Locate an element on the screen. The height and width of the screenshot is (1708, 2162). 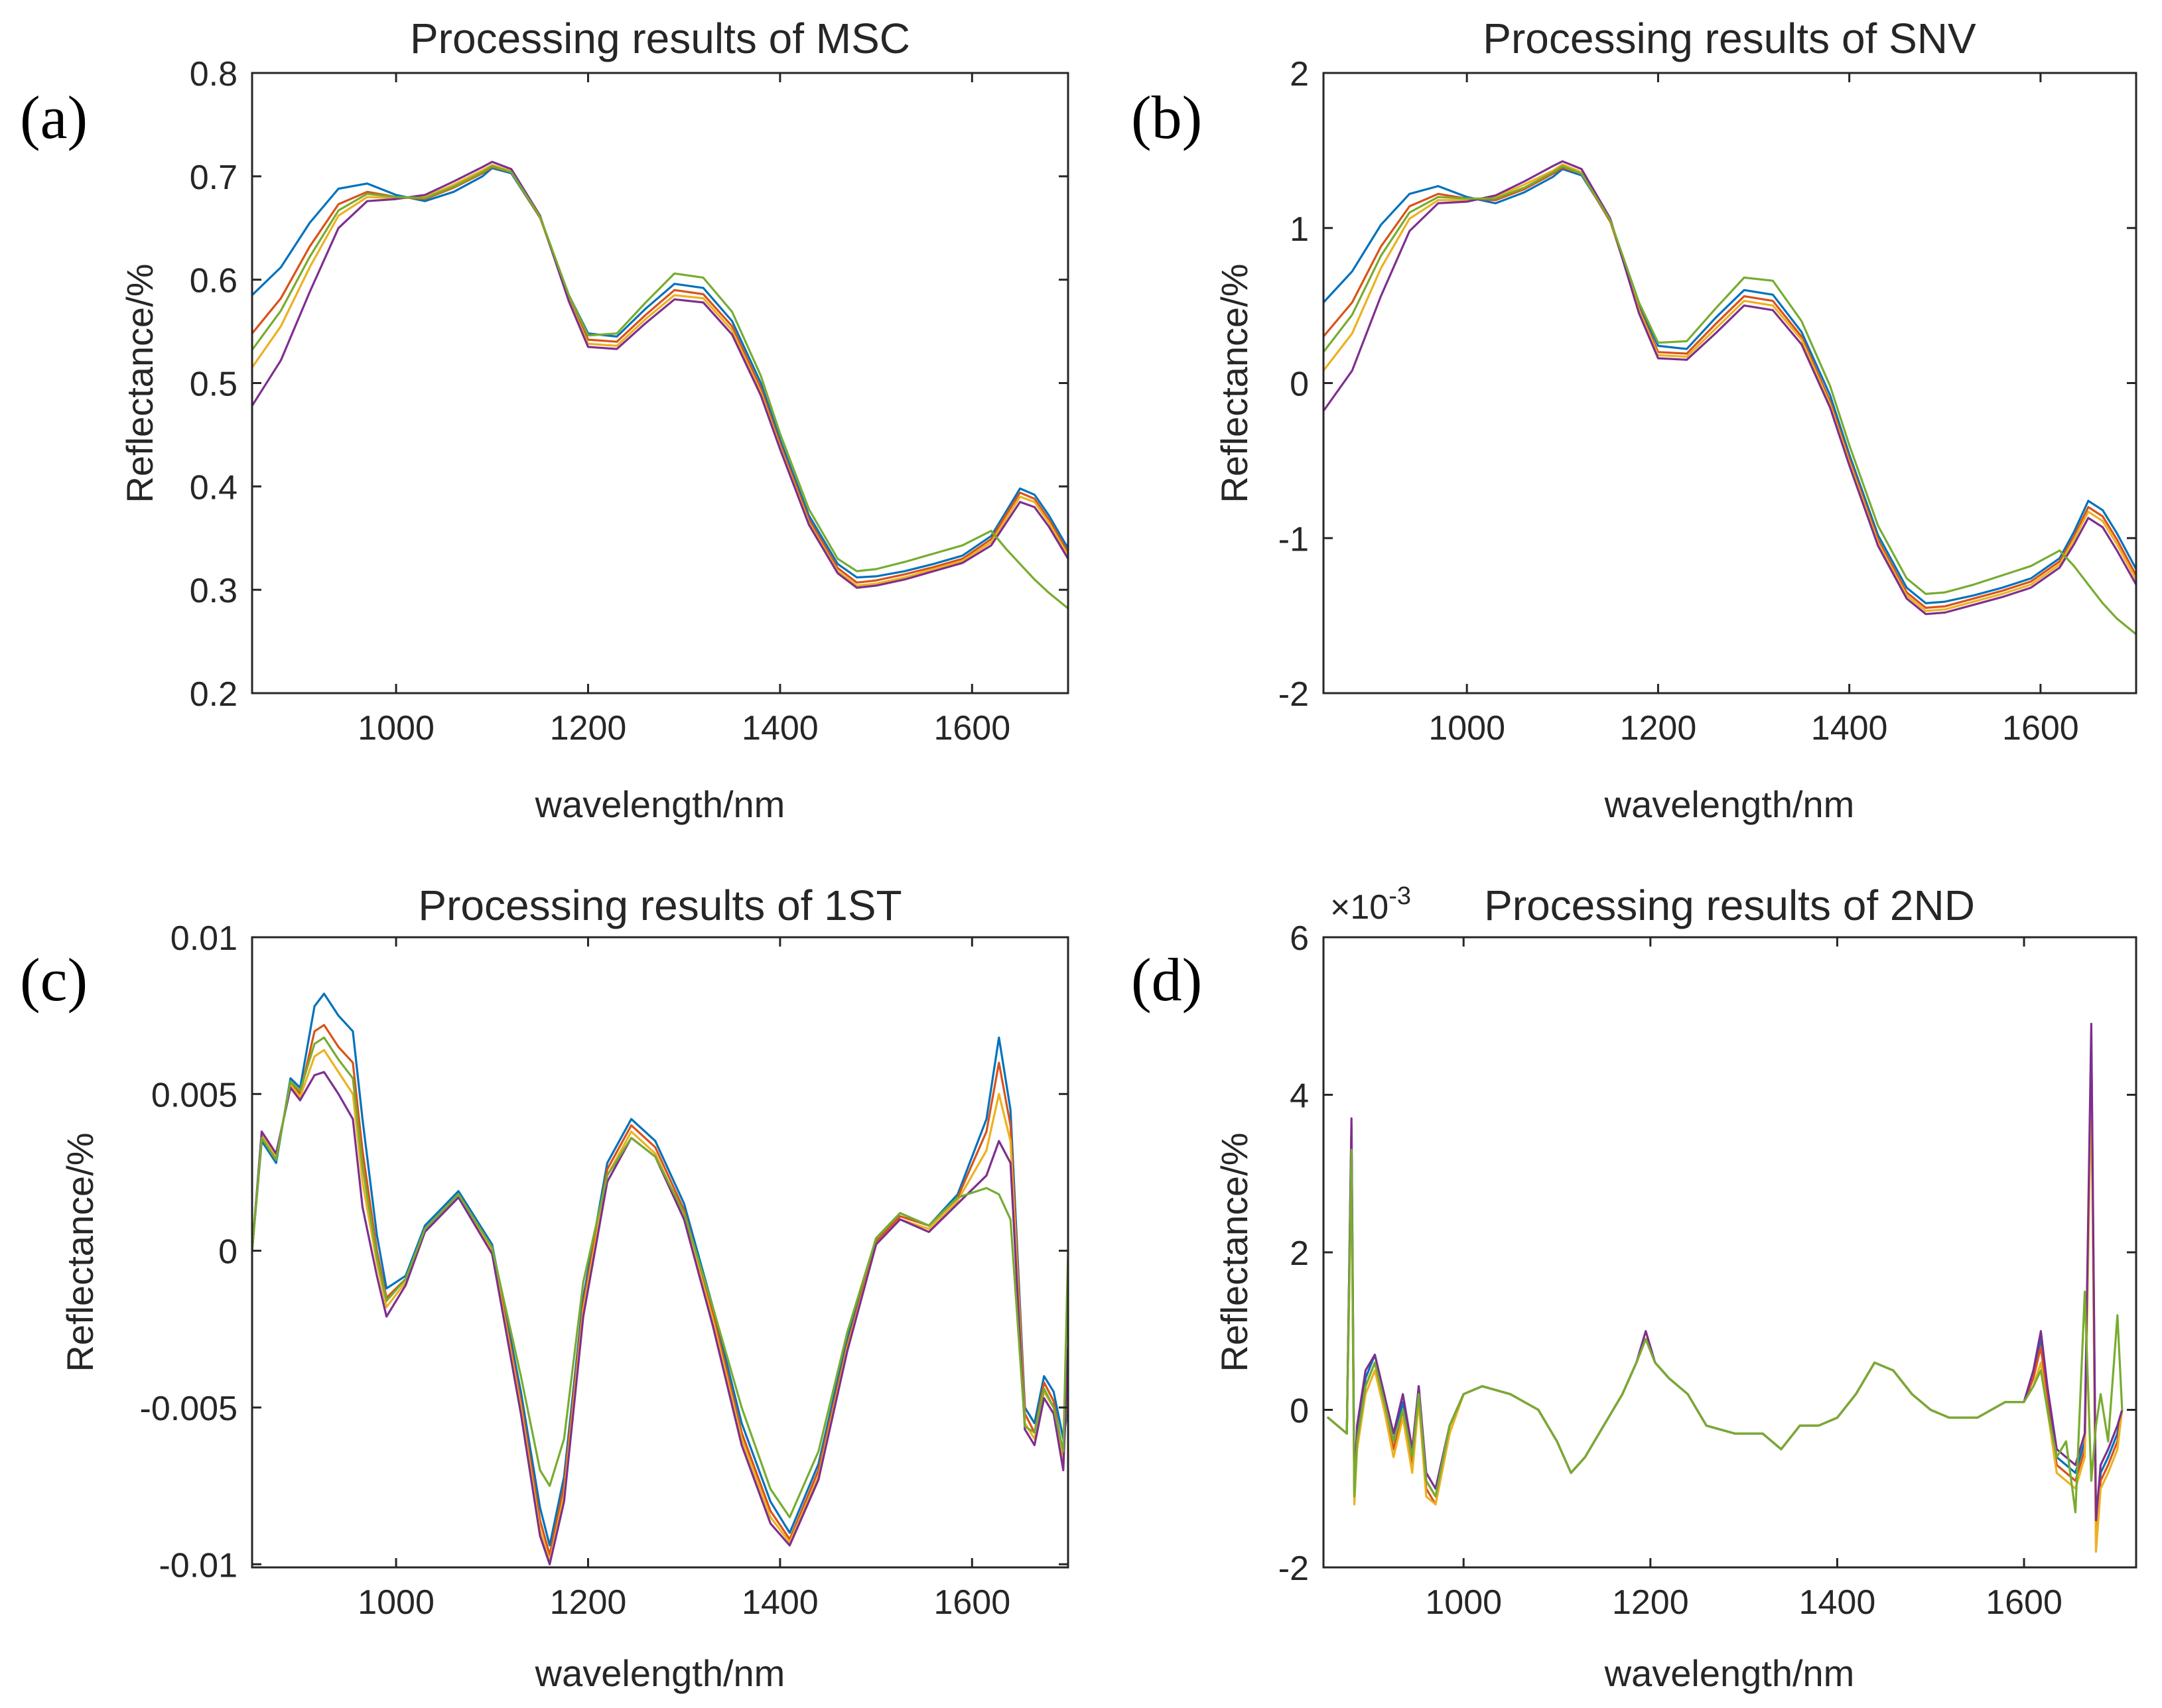
y-tick-label: -0.005 is located at coordinates (188, 1409).